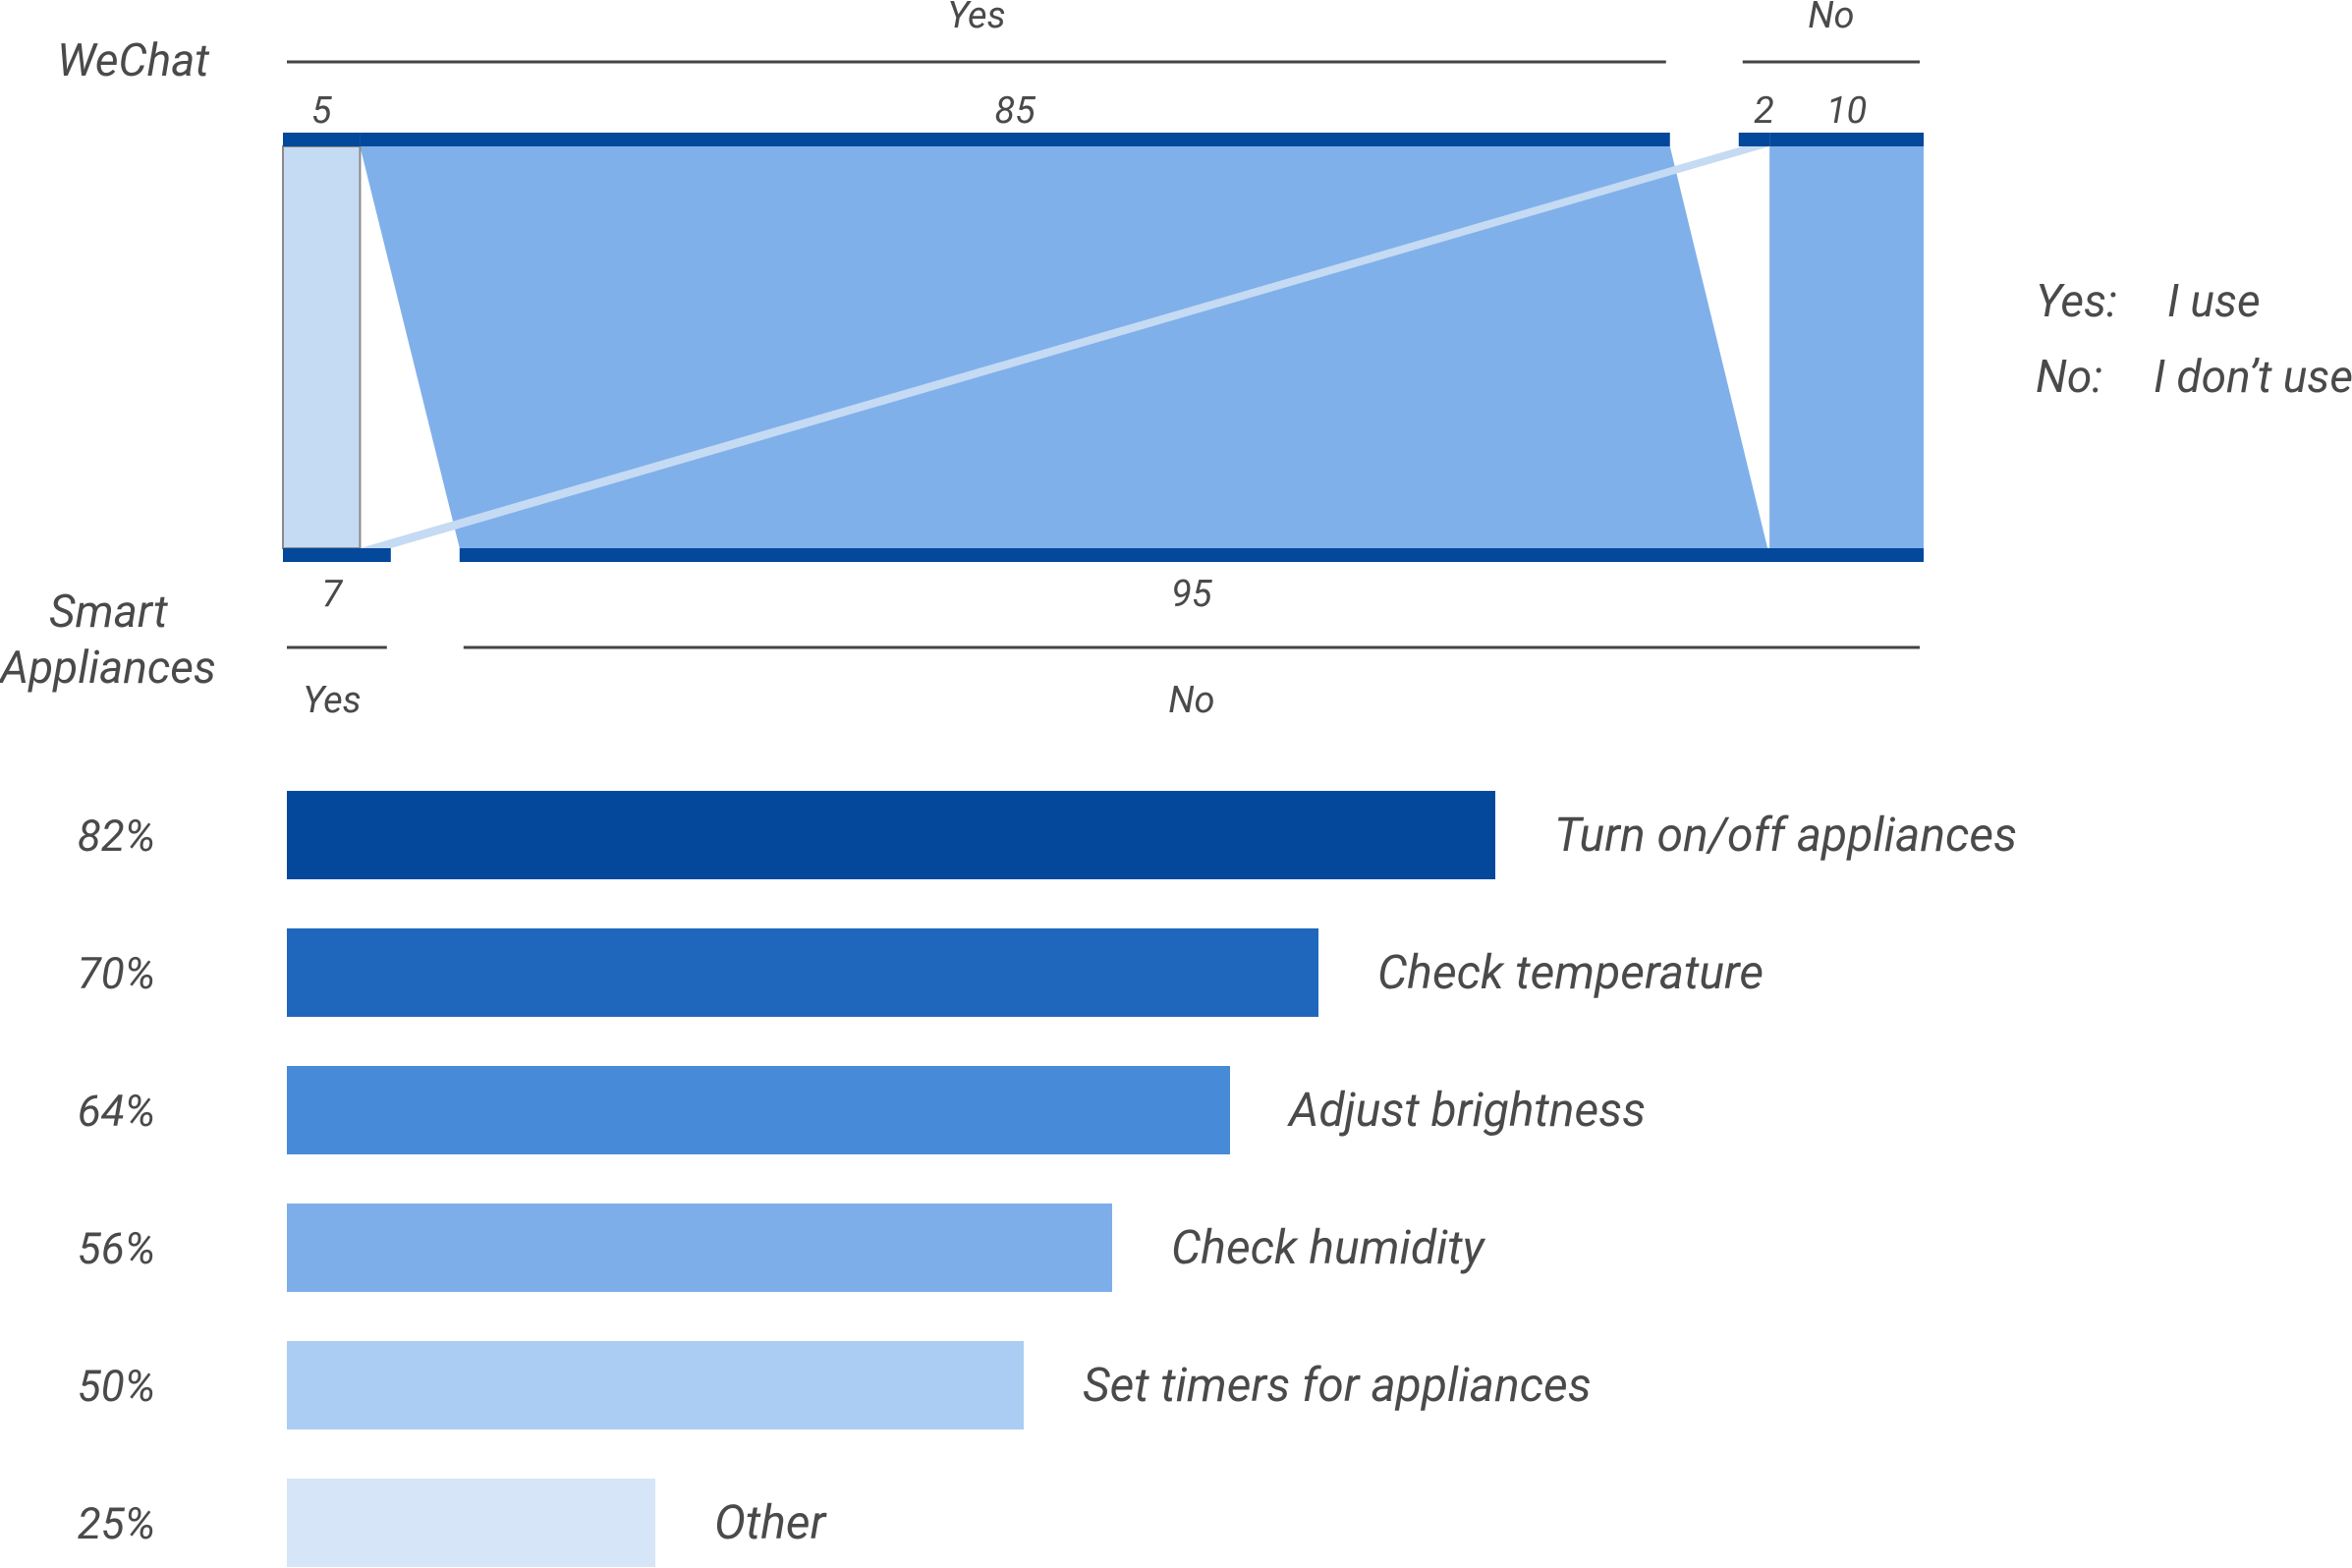 This screenshot has width=2352, height=1568. What do you see at coordinates (116, 1386) in the screenshot?
I see `bar-value-label-4: 50%` at bounding box center [116, 1386].